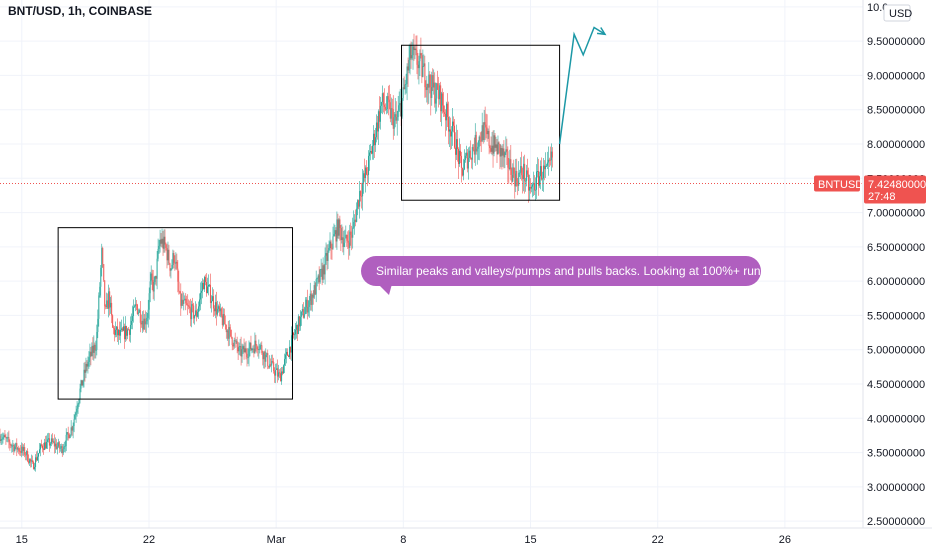 Image resolution: width=932 pixels, height=550 pixels. Describe the element at coordinates (582, 85) in the screenshot. I see `projection-arrow-line` at that location.